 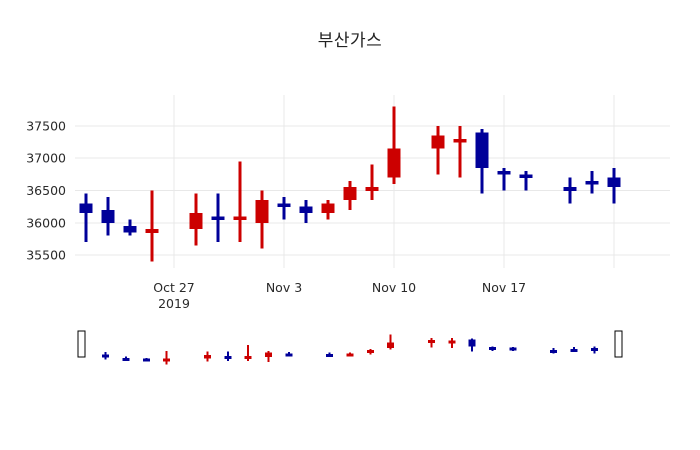 I want to click on x-axis-year-label: 2019, so click(x=174, y=303).